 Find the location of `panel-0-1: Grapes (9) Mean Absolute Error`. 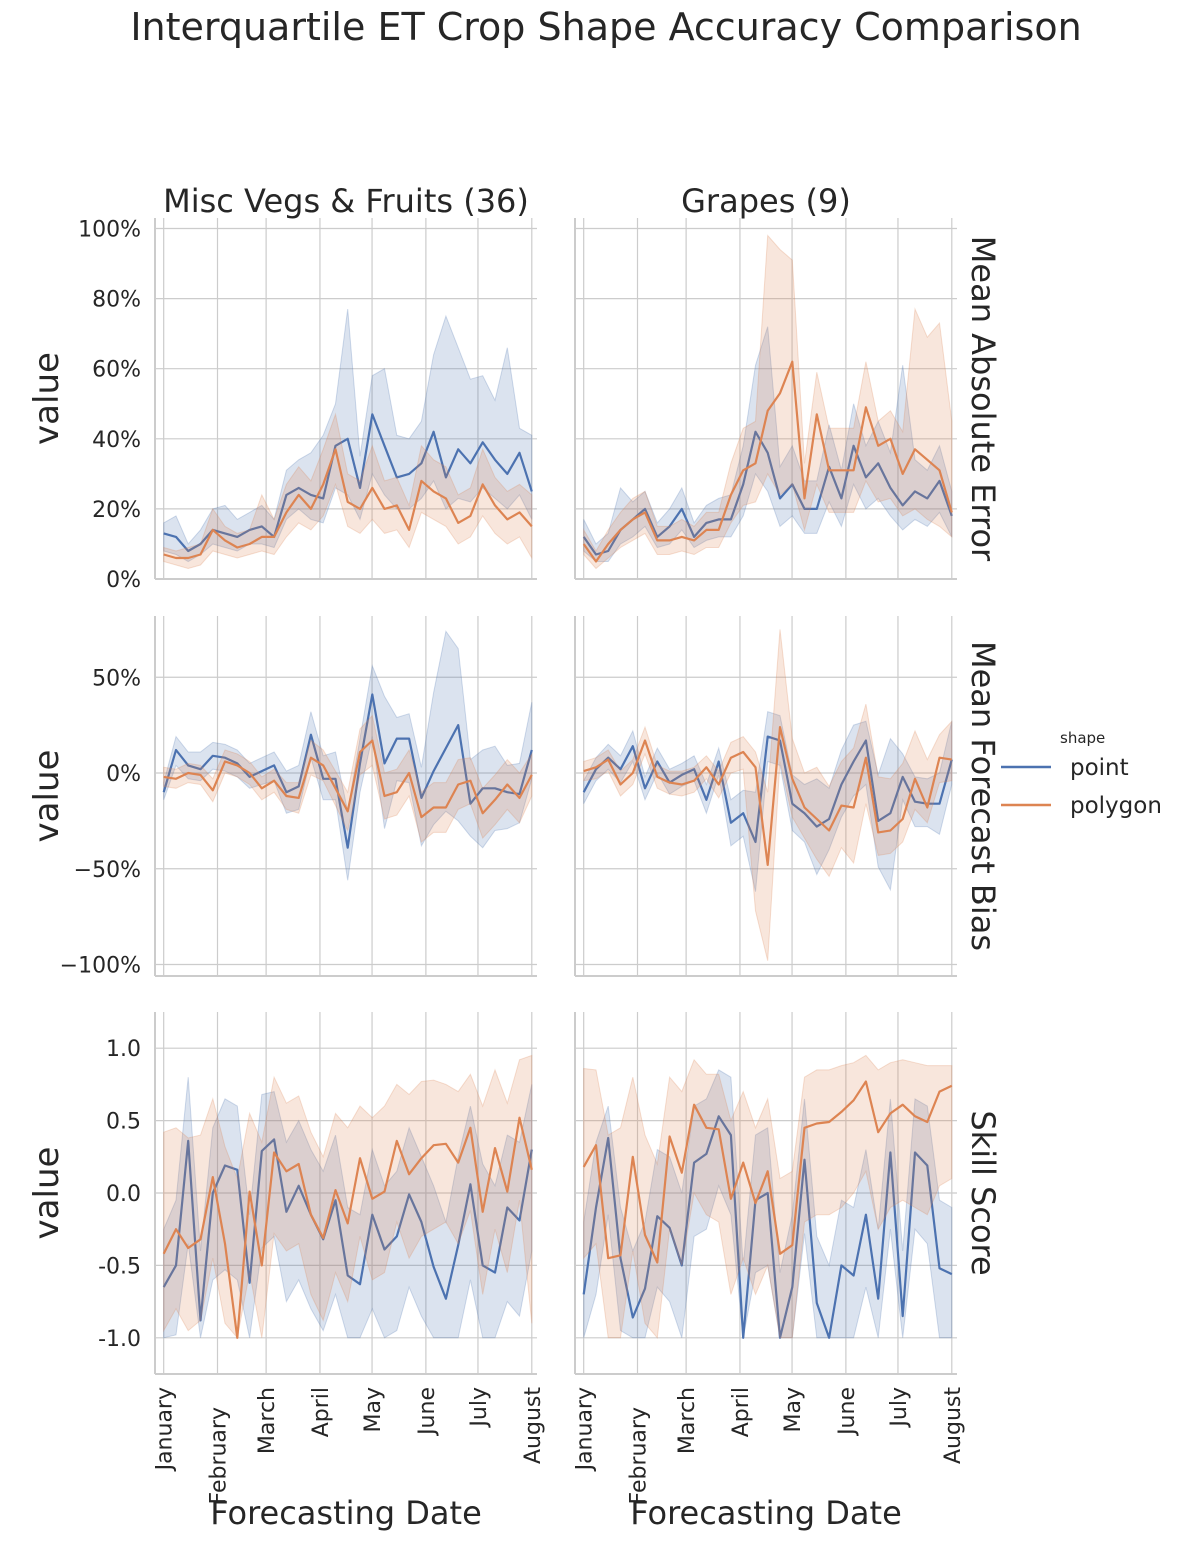

panel-0-1: Grapes (9) Mean Absolute Error is located at coordinates (788, 381).